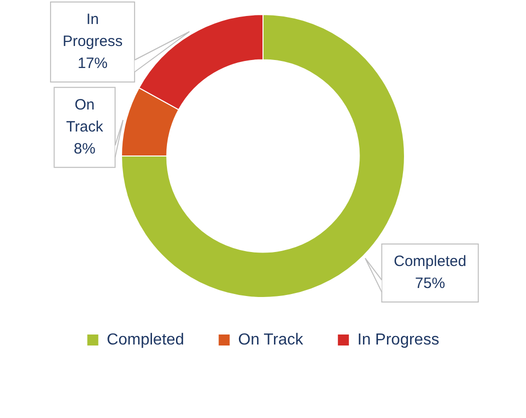  Describe the element at coordinates (430, 261) in the screenshot. I see `slice-label: Completed` at that location.